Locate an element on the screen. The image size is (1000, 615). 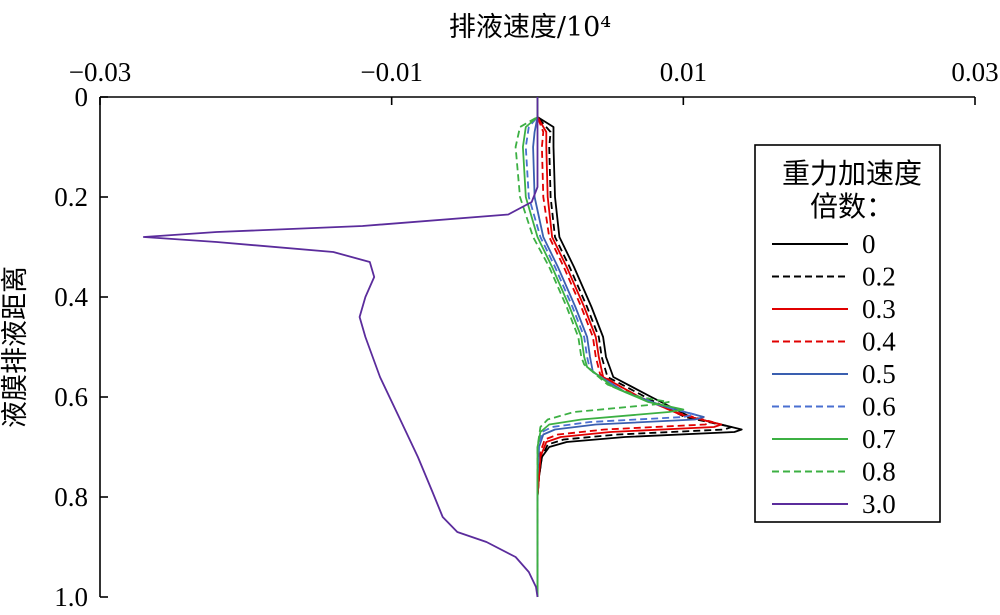
y-axis-title: 液膜排液距离 is located at coordinates (15, 347).